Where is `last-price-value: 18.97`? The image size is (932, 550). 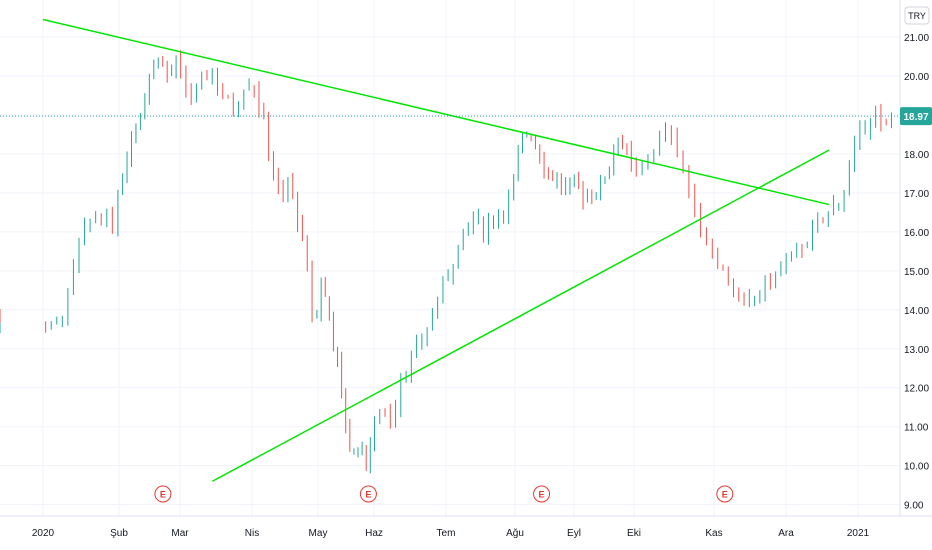 last-price-value: 18.97 is located at coordinates (915, 117).